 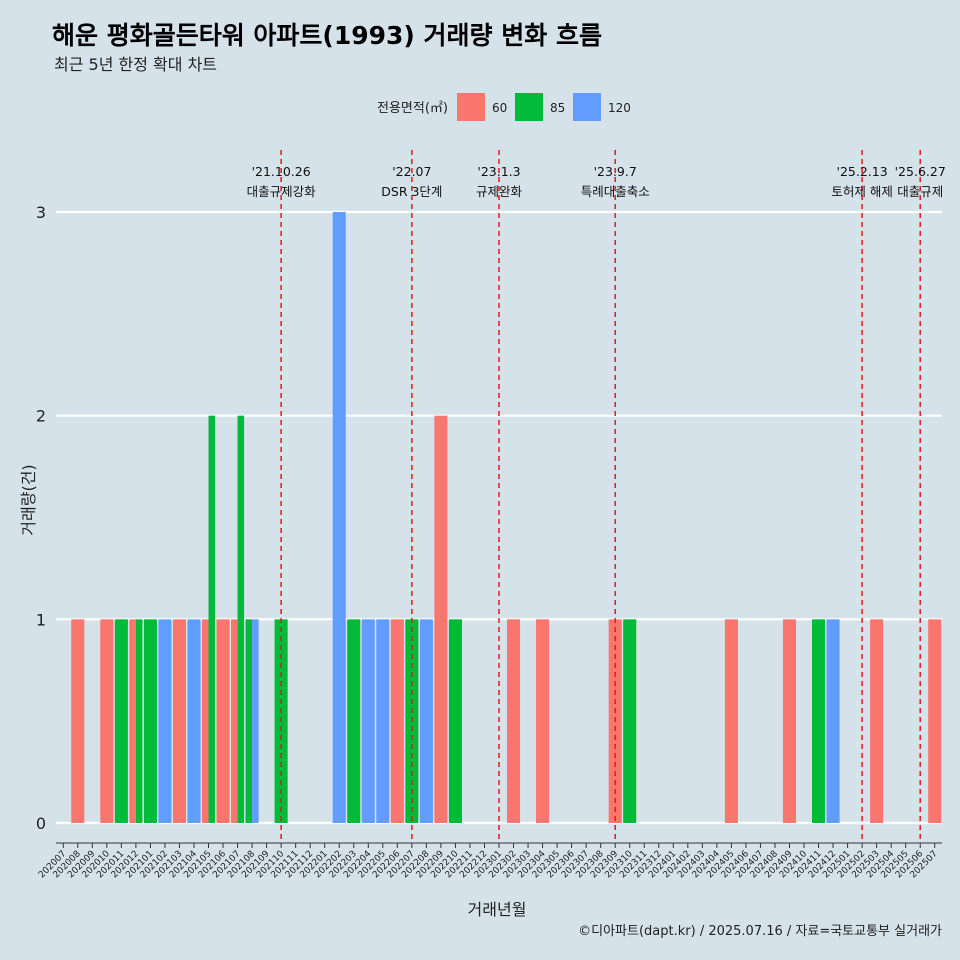 I want to click on y-axis-title: 거래량(건), so click(x=28, y=499).